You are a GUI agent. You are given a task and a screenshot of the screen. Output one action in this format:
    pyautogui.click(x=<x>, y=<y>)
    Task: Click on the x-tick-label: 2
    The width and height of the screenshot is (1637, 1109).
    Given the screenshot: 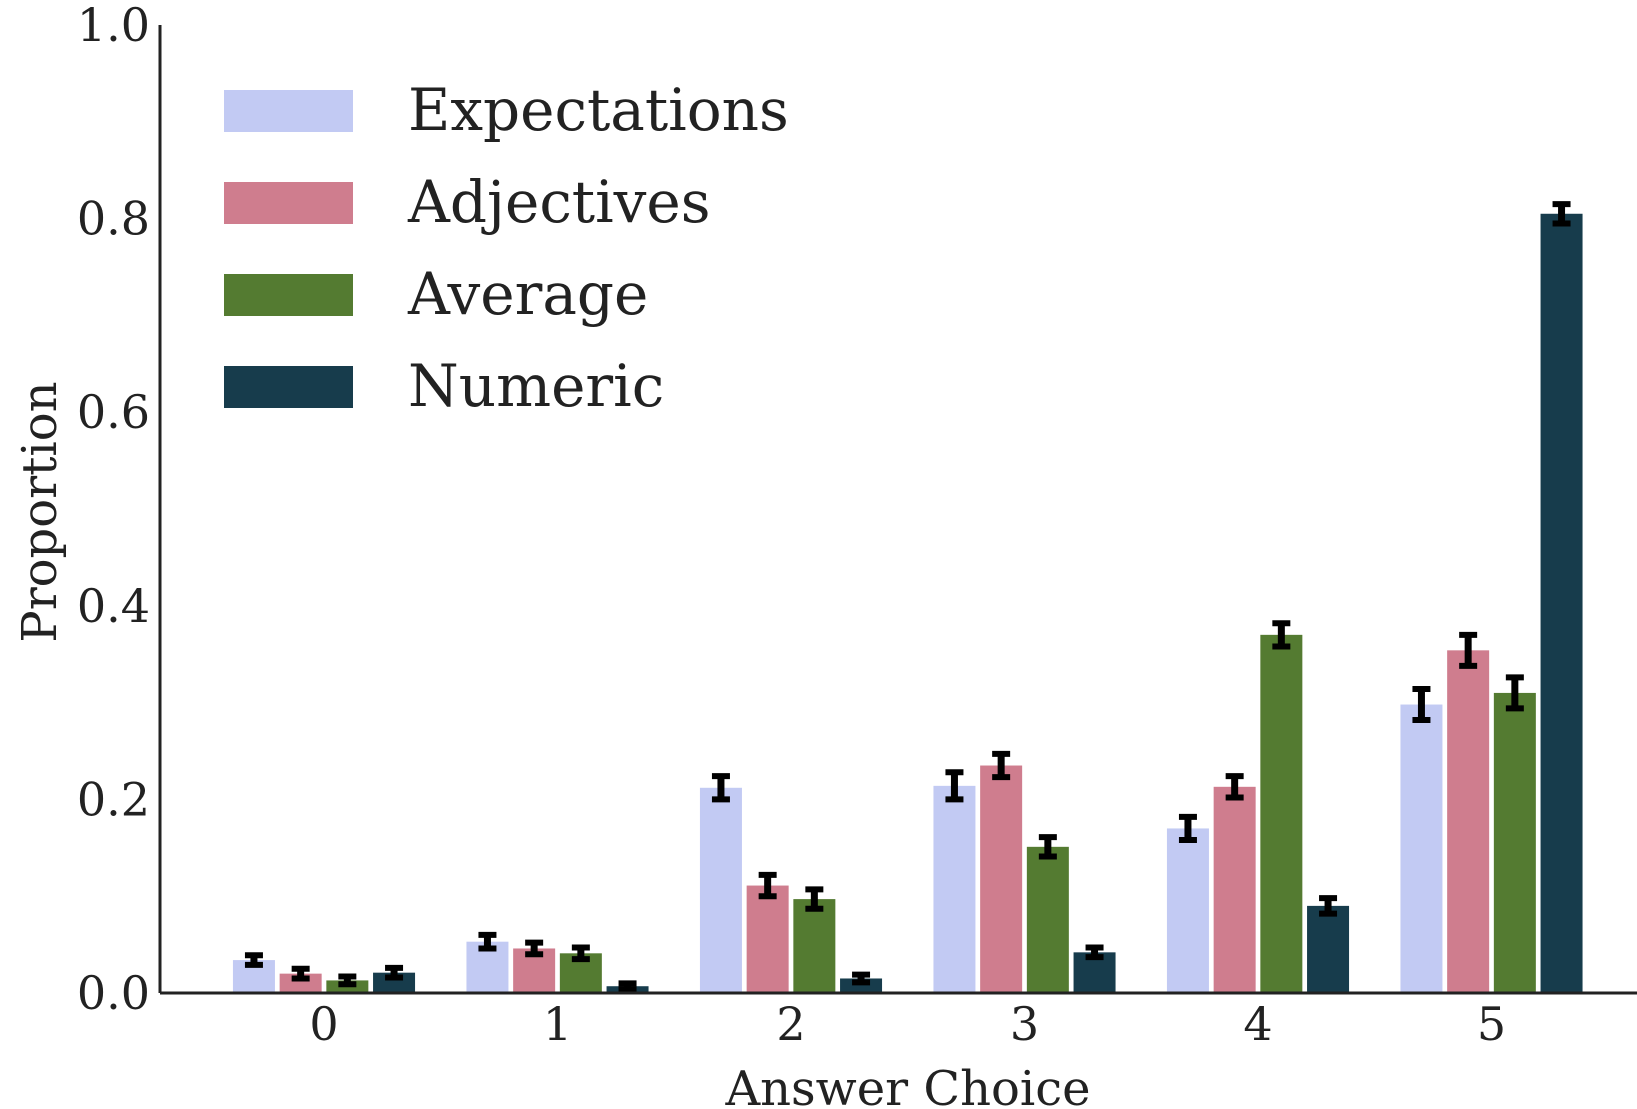 What is the action you would take?
    pyautogui.click(x=790, y=1024)
    